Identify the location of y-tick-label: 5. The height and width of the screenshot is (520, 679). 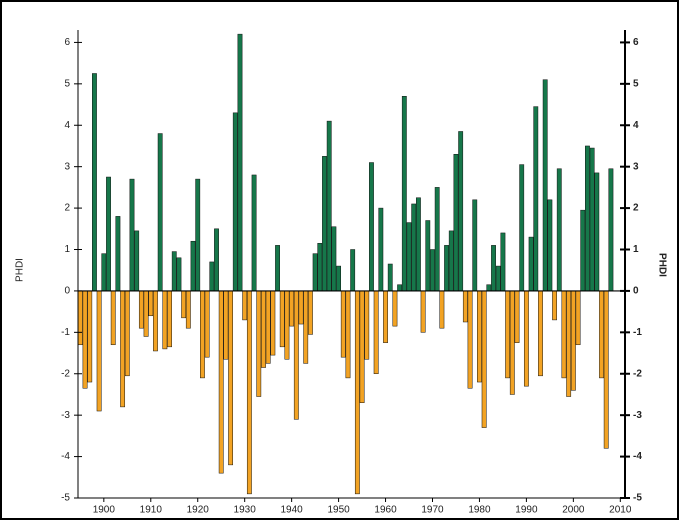
(67, 83).